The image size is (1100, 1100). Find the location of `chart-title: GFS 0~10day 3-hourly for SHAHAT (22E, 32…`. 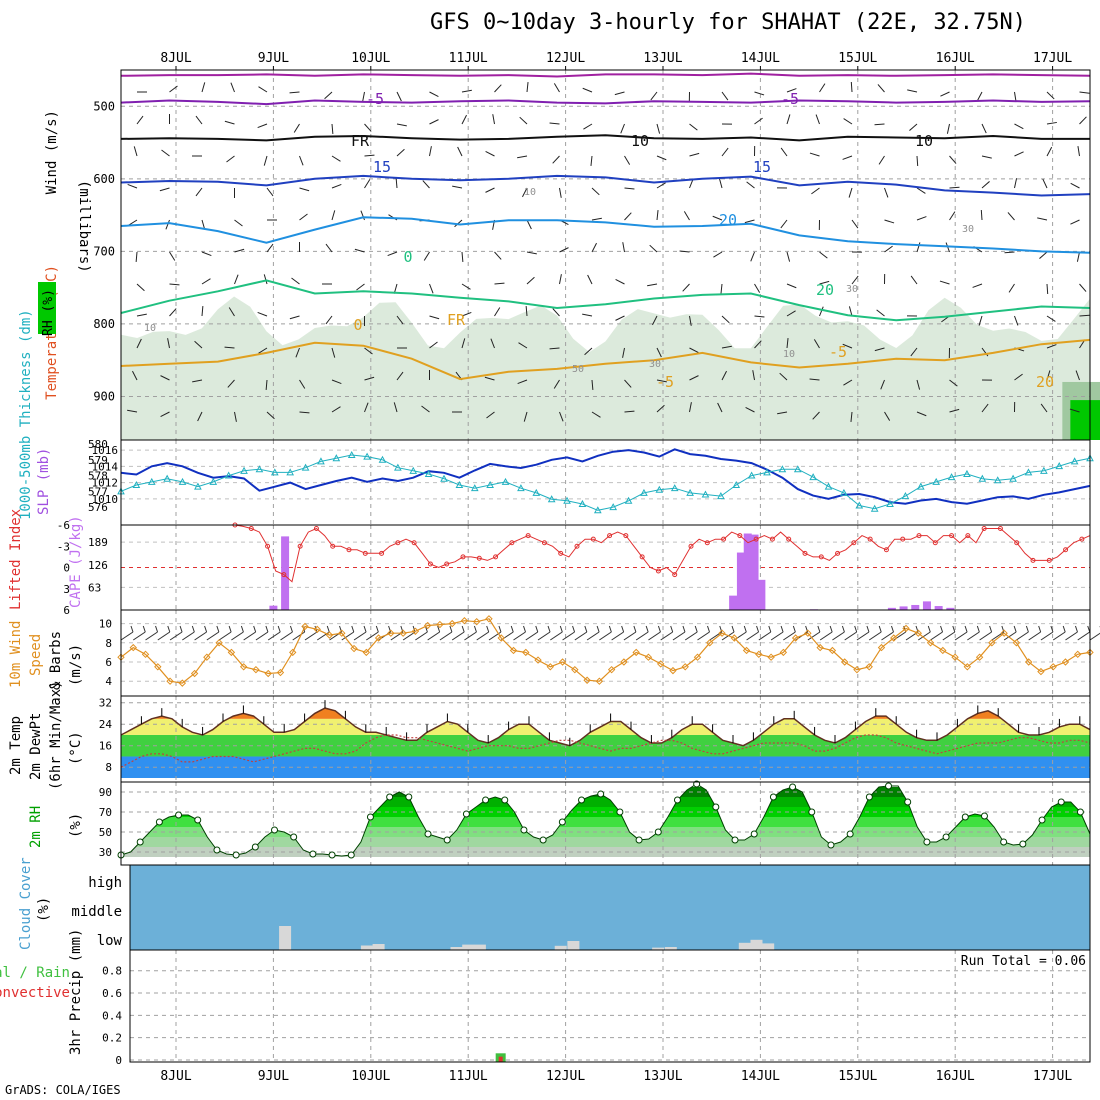

chart-title: GFS 0~10day 3-hourly for SHAHAT (22E, 32… is located at coordinates (728, 22).